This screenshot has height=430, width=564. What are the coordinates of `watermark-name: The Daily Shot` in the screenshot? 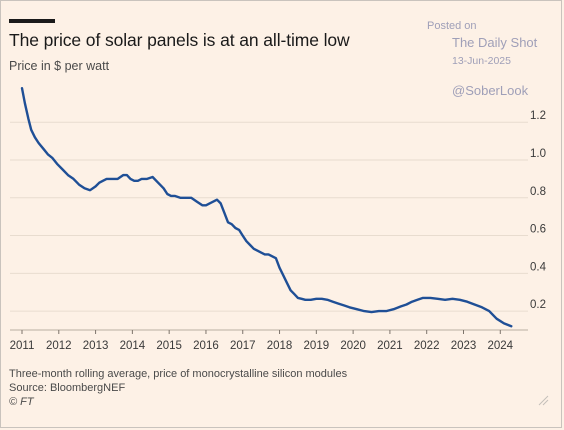 It's located at (495, 42).